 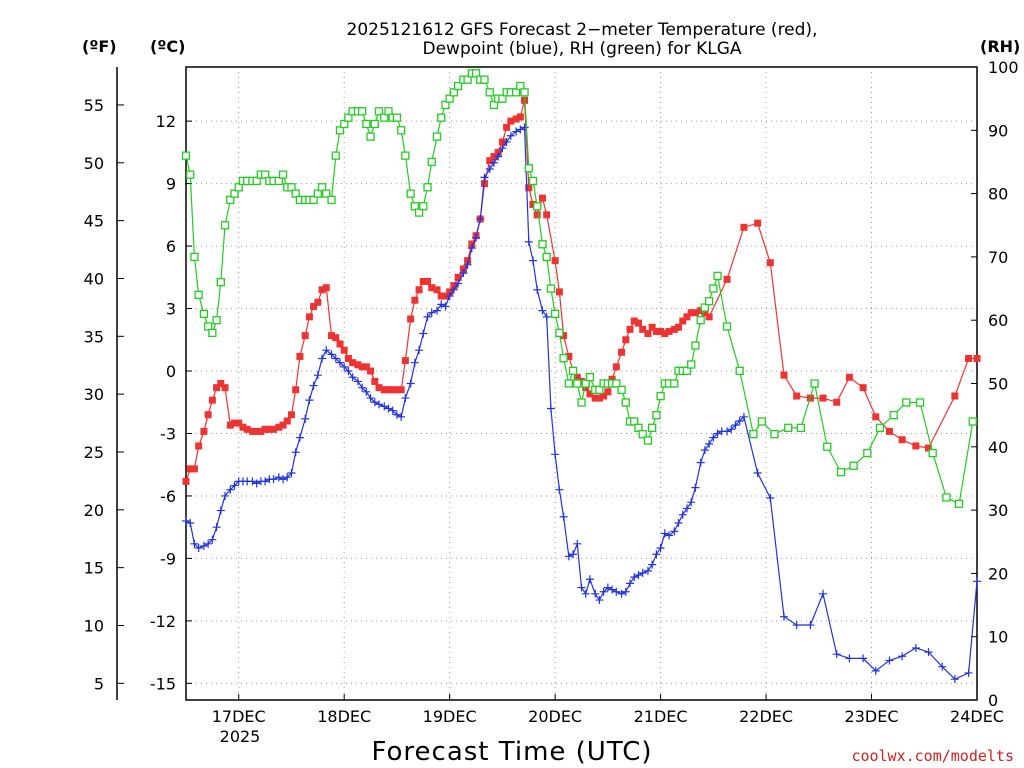 What do you see at coordinates (94, 626) in the screenshot?
I see `fahrenheit-tick-label: 10` at bounding box center [94, 626].